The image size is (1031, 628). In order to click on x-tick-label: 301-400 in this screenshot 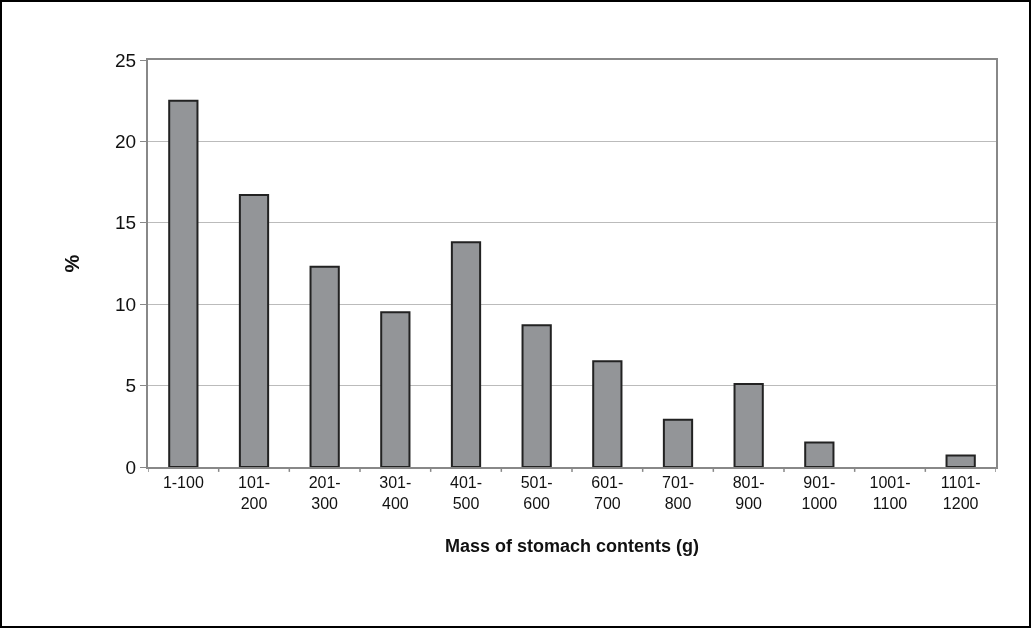, I will do `click(395, 493)`.